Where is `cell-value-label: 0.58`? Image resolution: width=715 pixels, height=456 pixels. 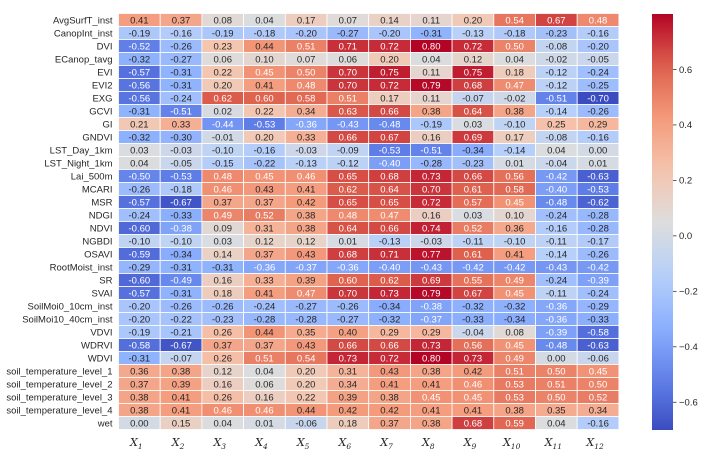
cell-value-label: 0.58 is located at coordinates (514, 189).